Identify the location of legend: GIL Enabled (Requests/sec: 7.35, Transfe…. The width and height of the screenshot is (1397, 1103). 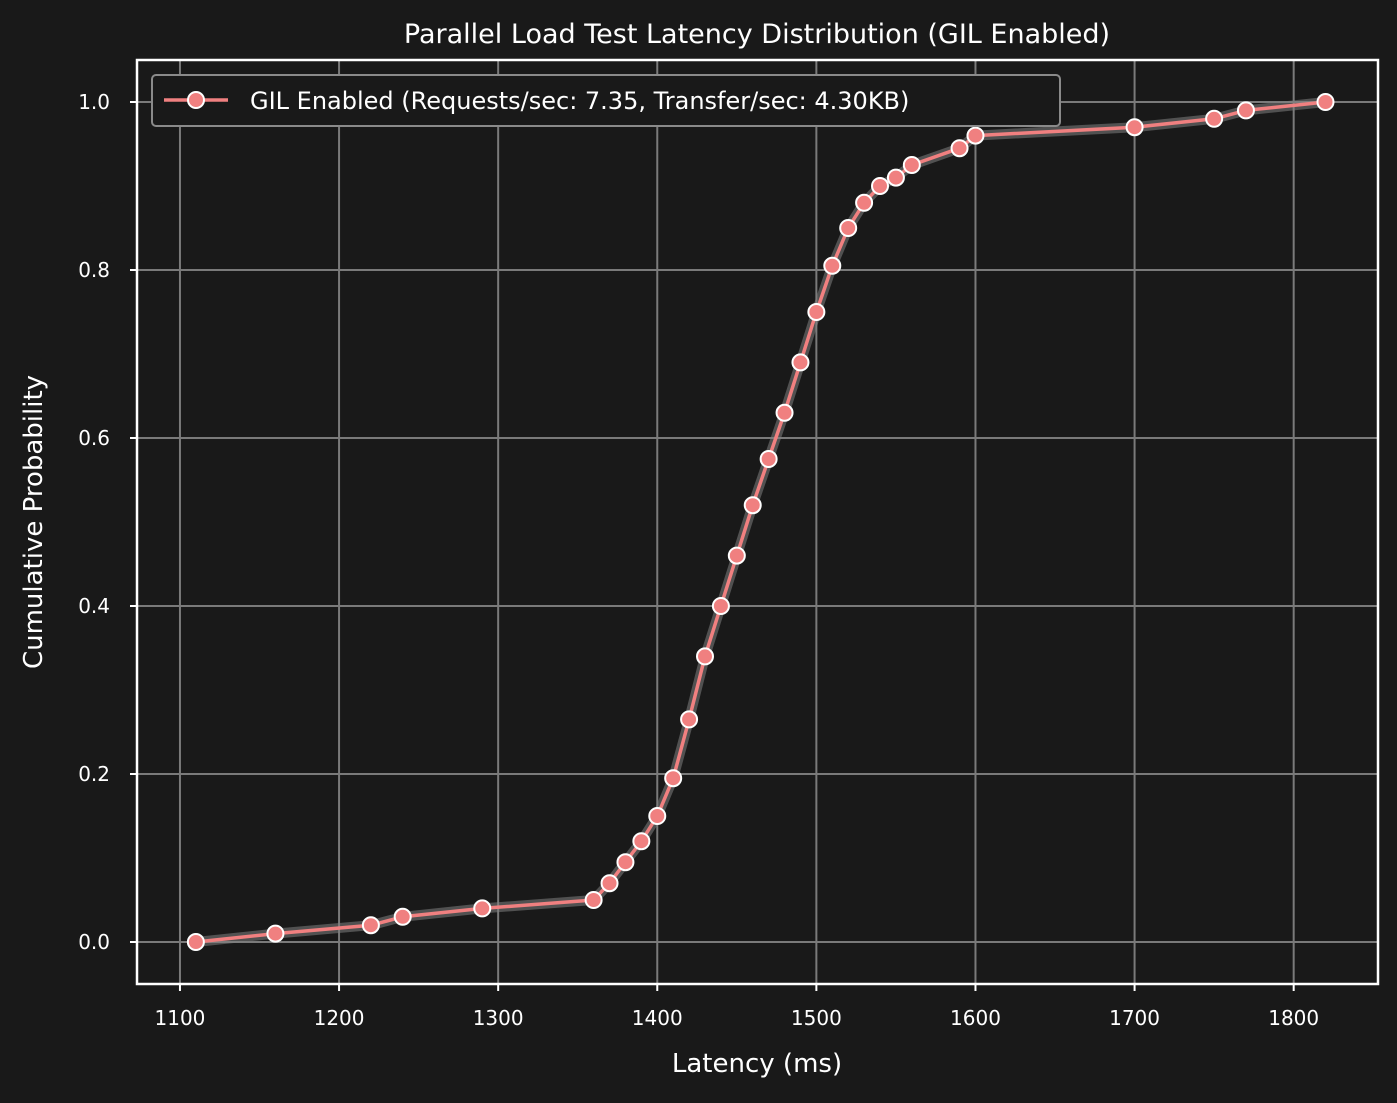
(606, 100).